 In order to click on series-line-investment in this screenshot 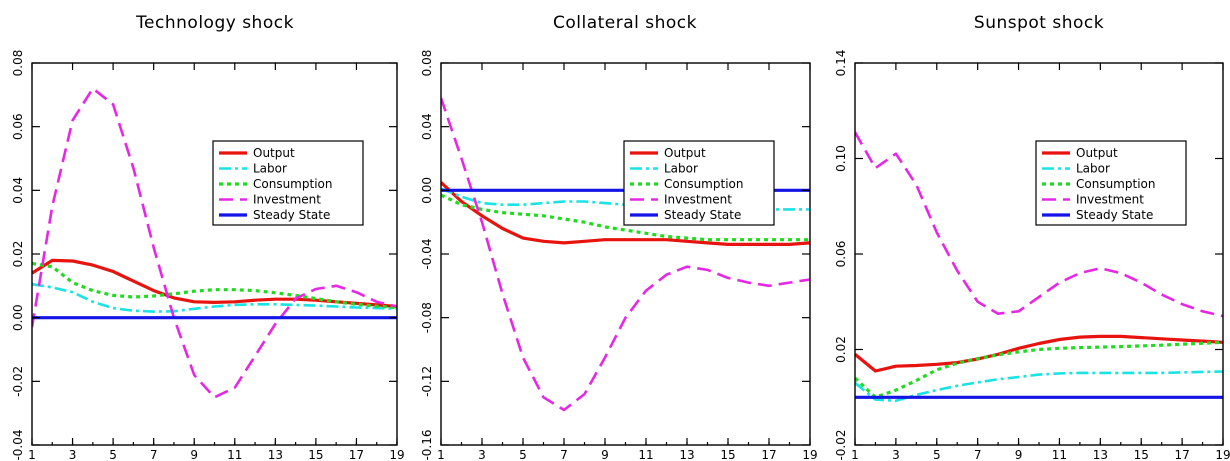, I will do `click(1039, 224)`.